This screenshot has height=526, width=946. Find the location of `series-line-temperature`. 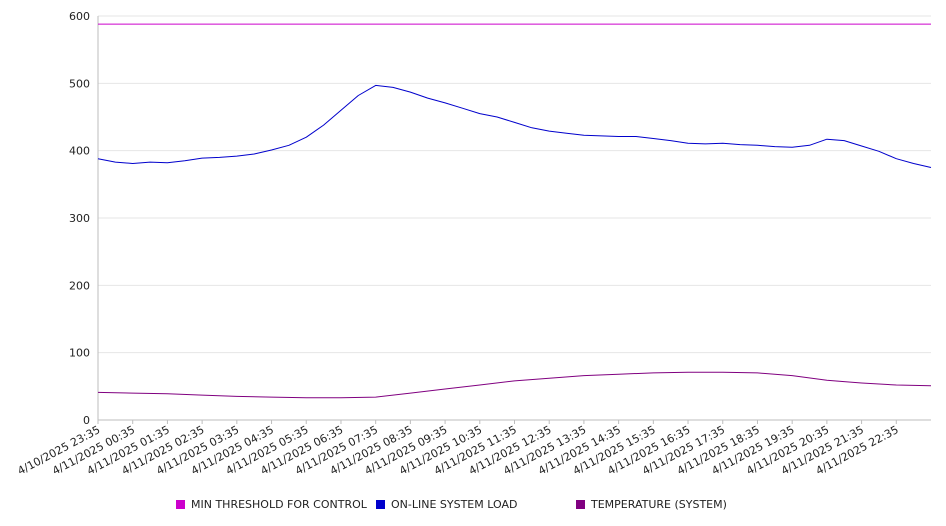

series-line-temperature is located at coordinates (514, 385).